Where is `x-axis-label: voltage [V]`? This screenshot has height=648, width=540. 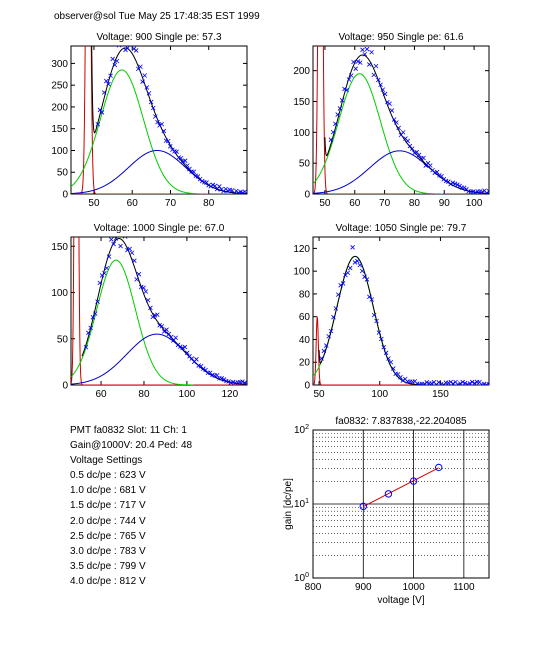 x-axis-label: voltage [V] is located at coordinates (400, 600).